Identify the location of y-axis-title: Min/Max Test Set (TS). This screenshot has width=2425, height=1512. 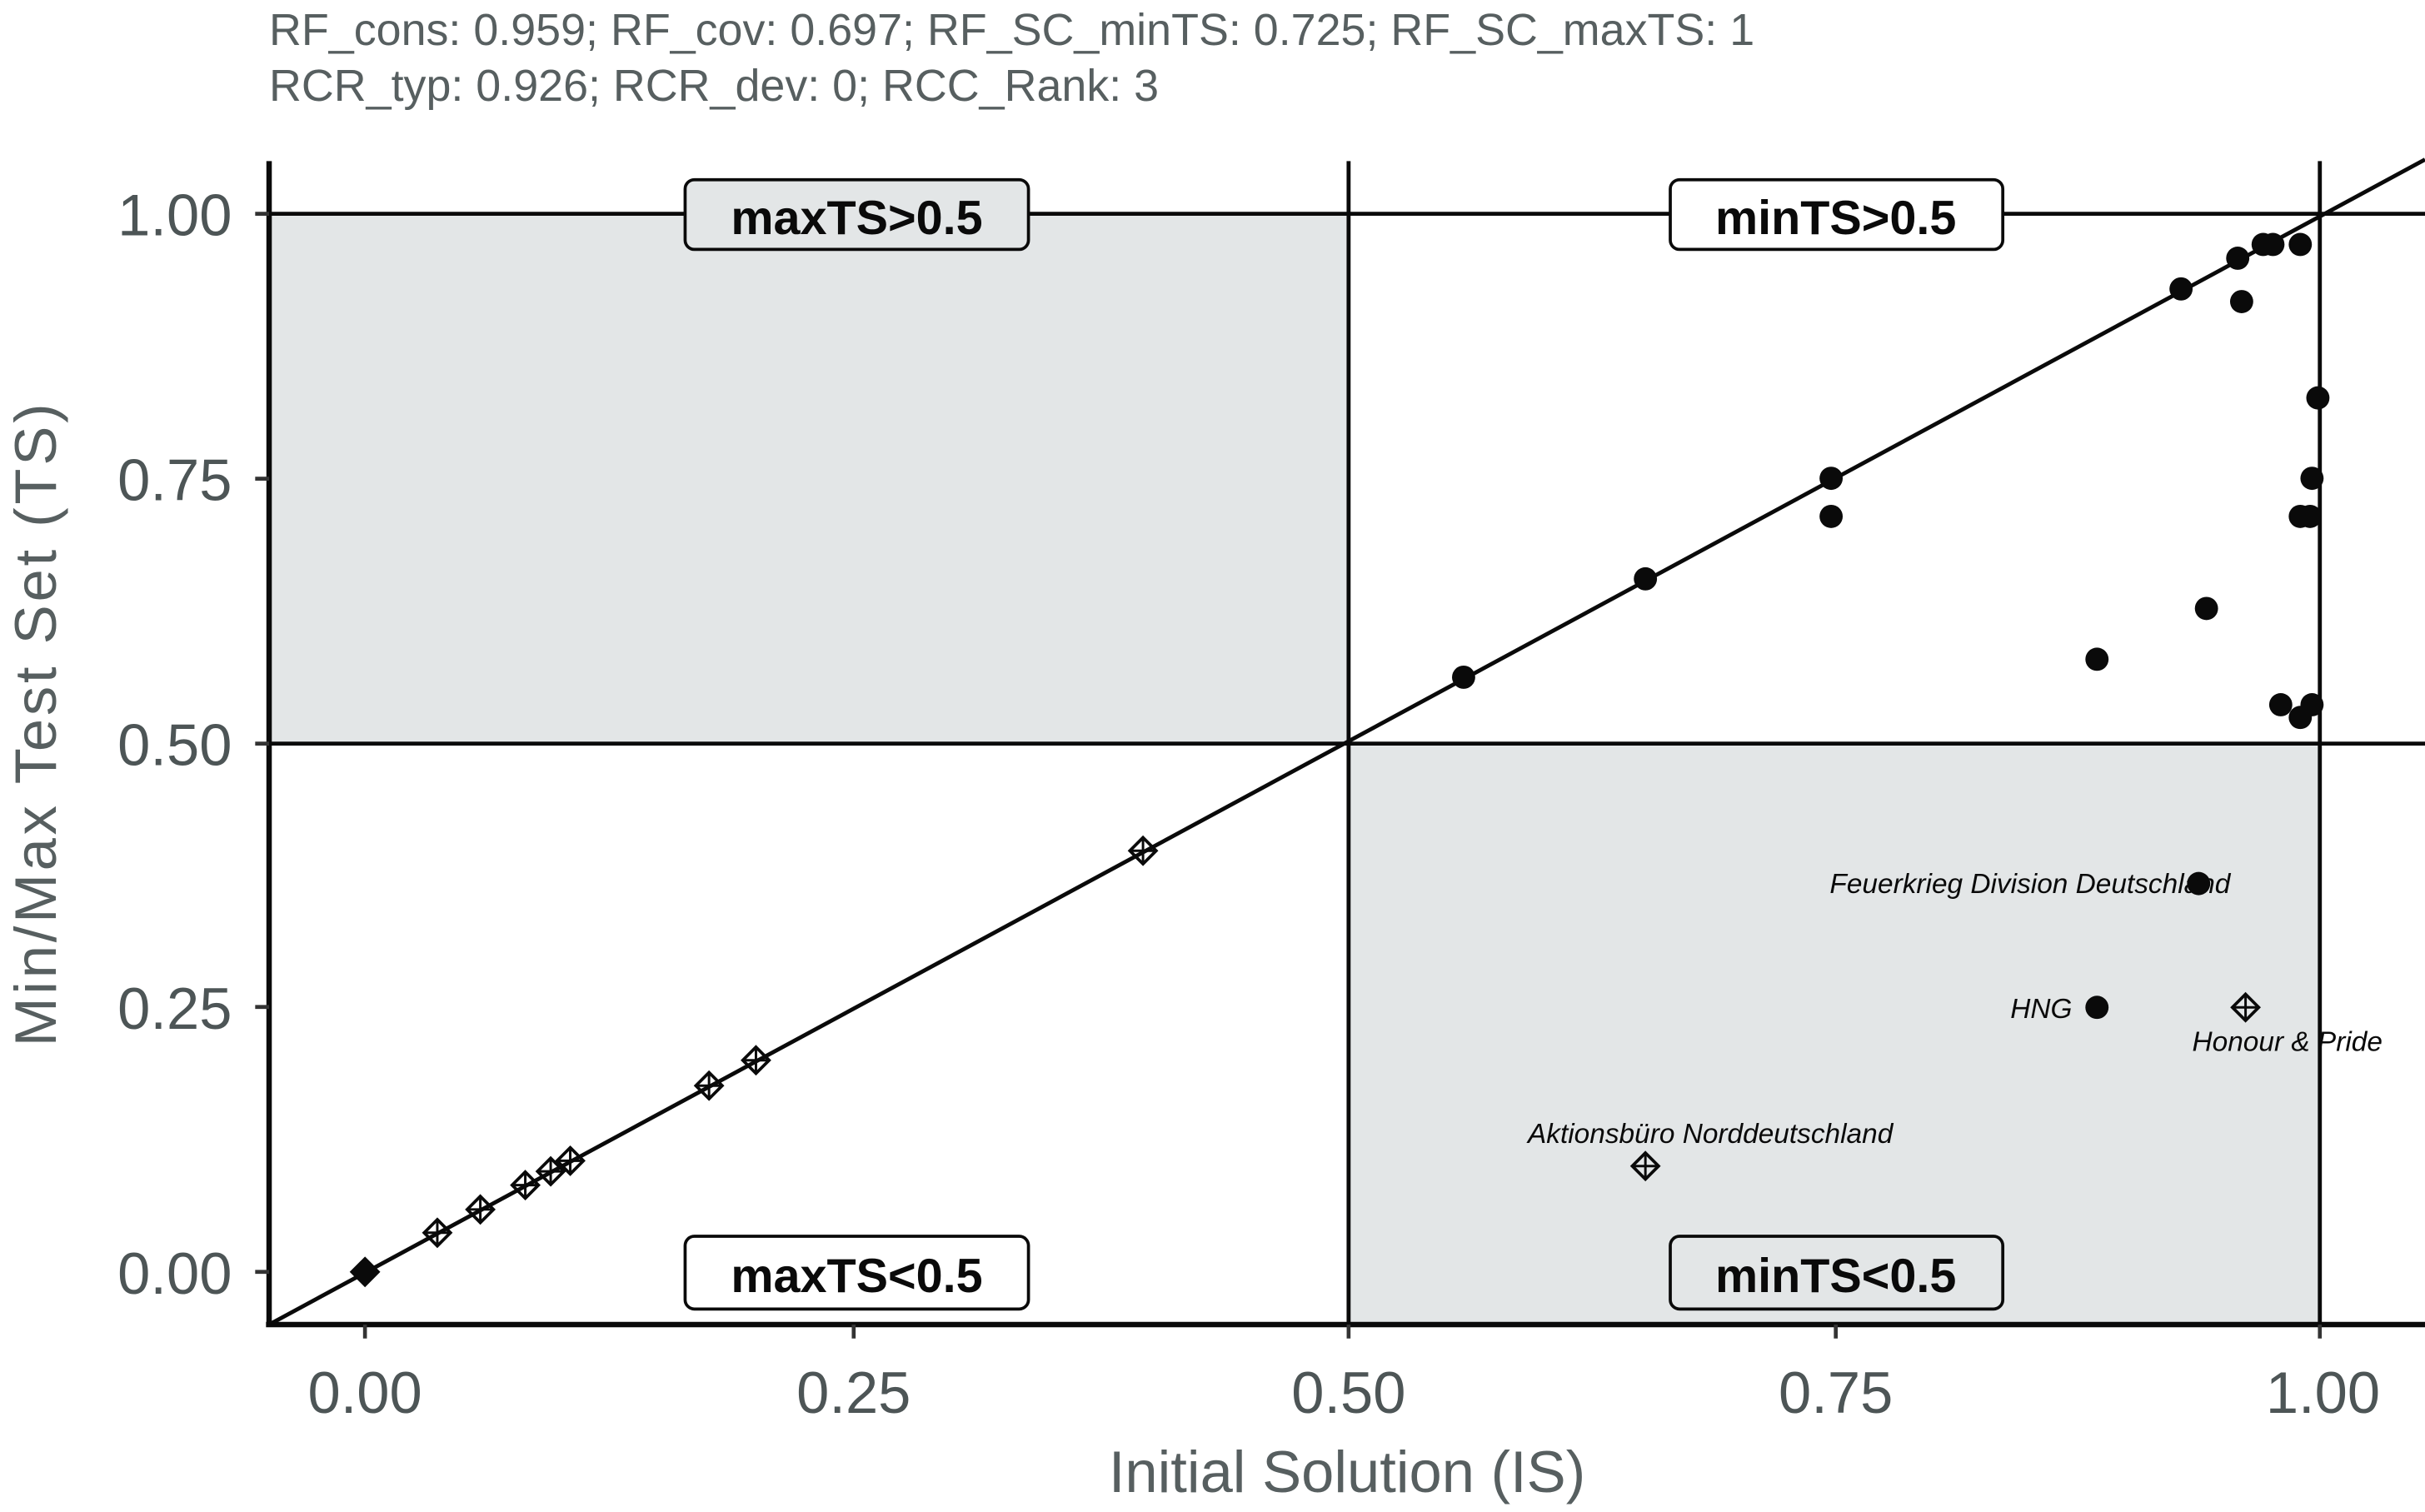
(35, 724).